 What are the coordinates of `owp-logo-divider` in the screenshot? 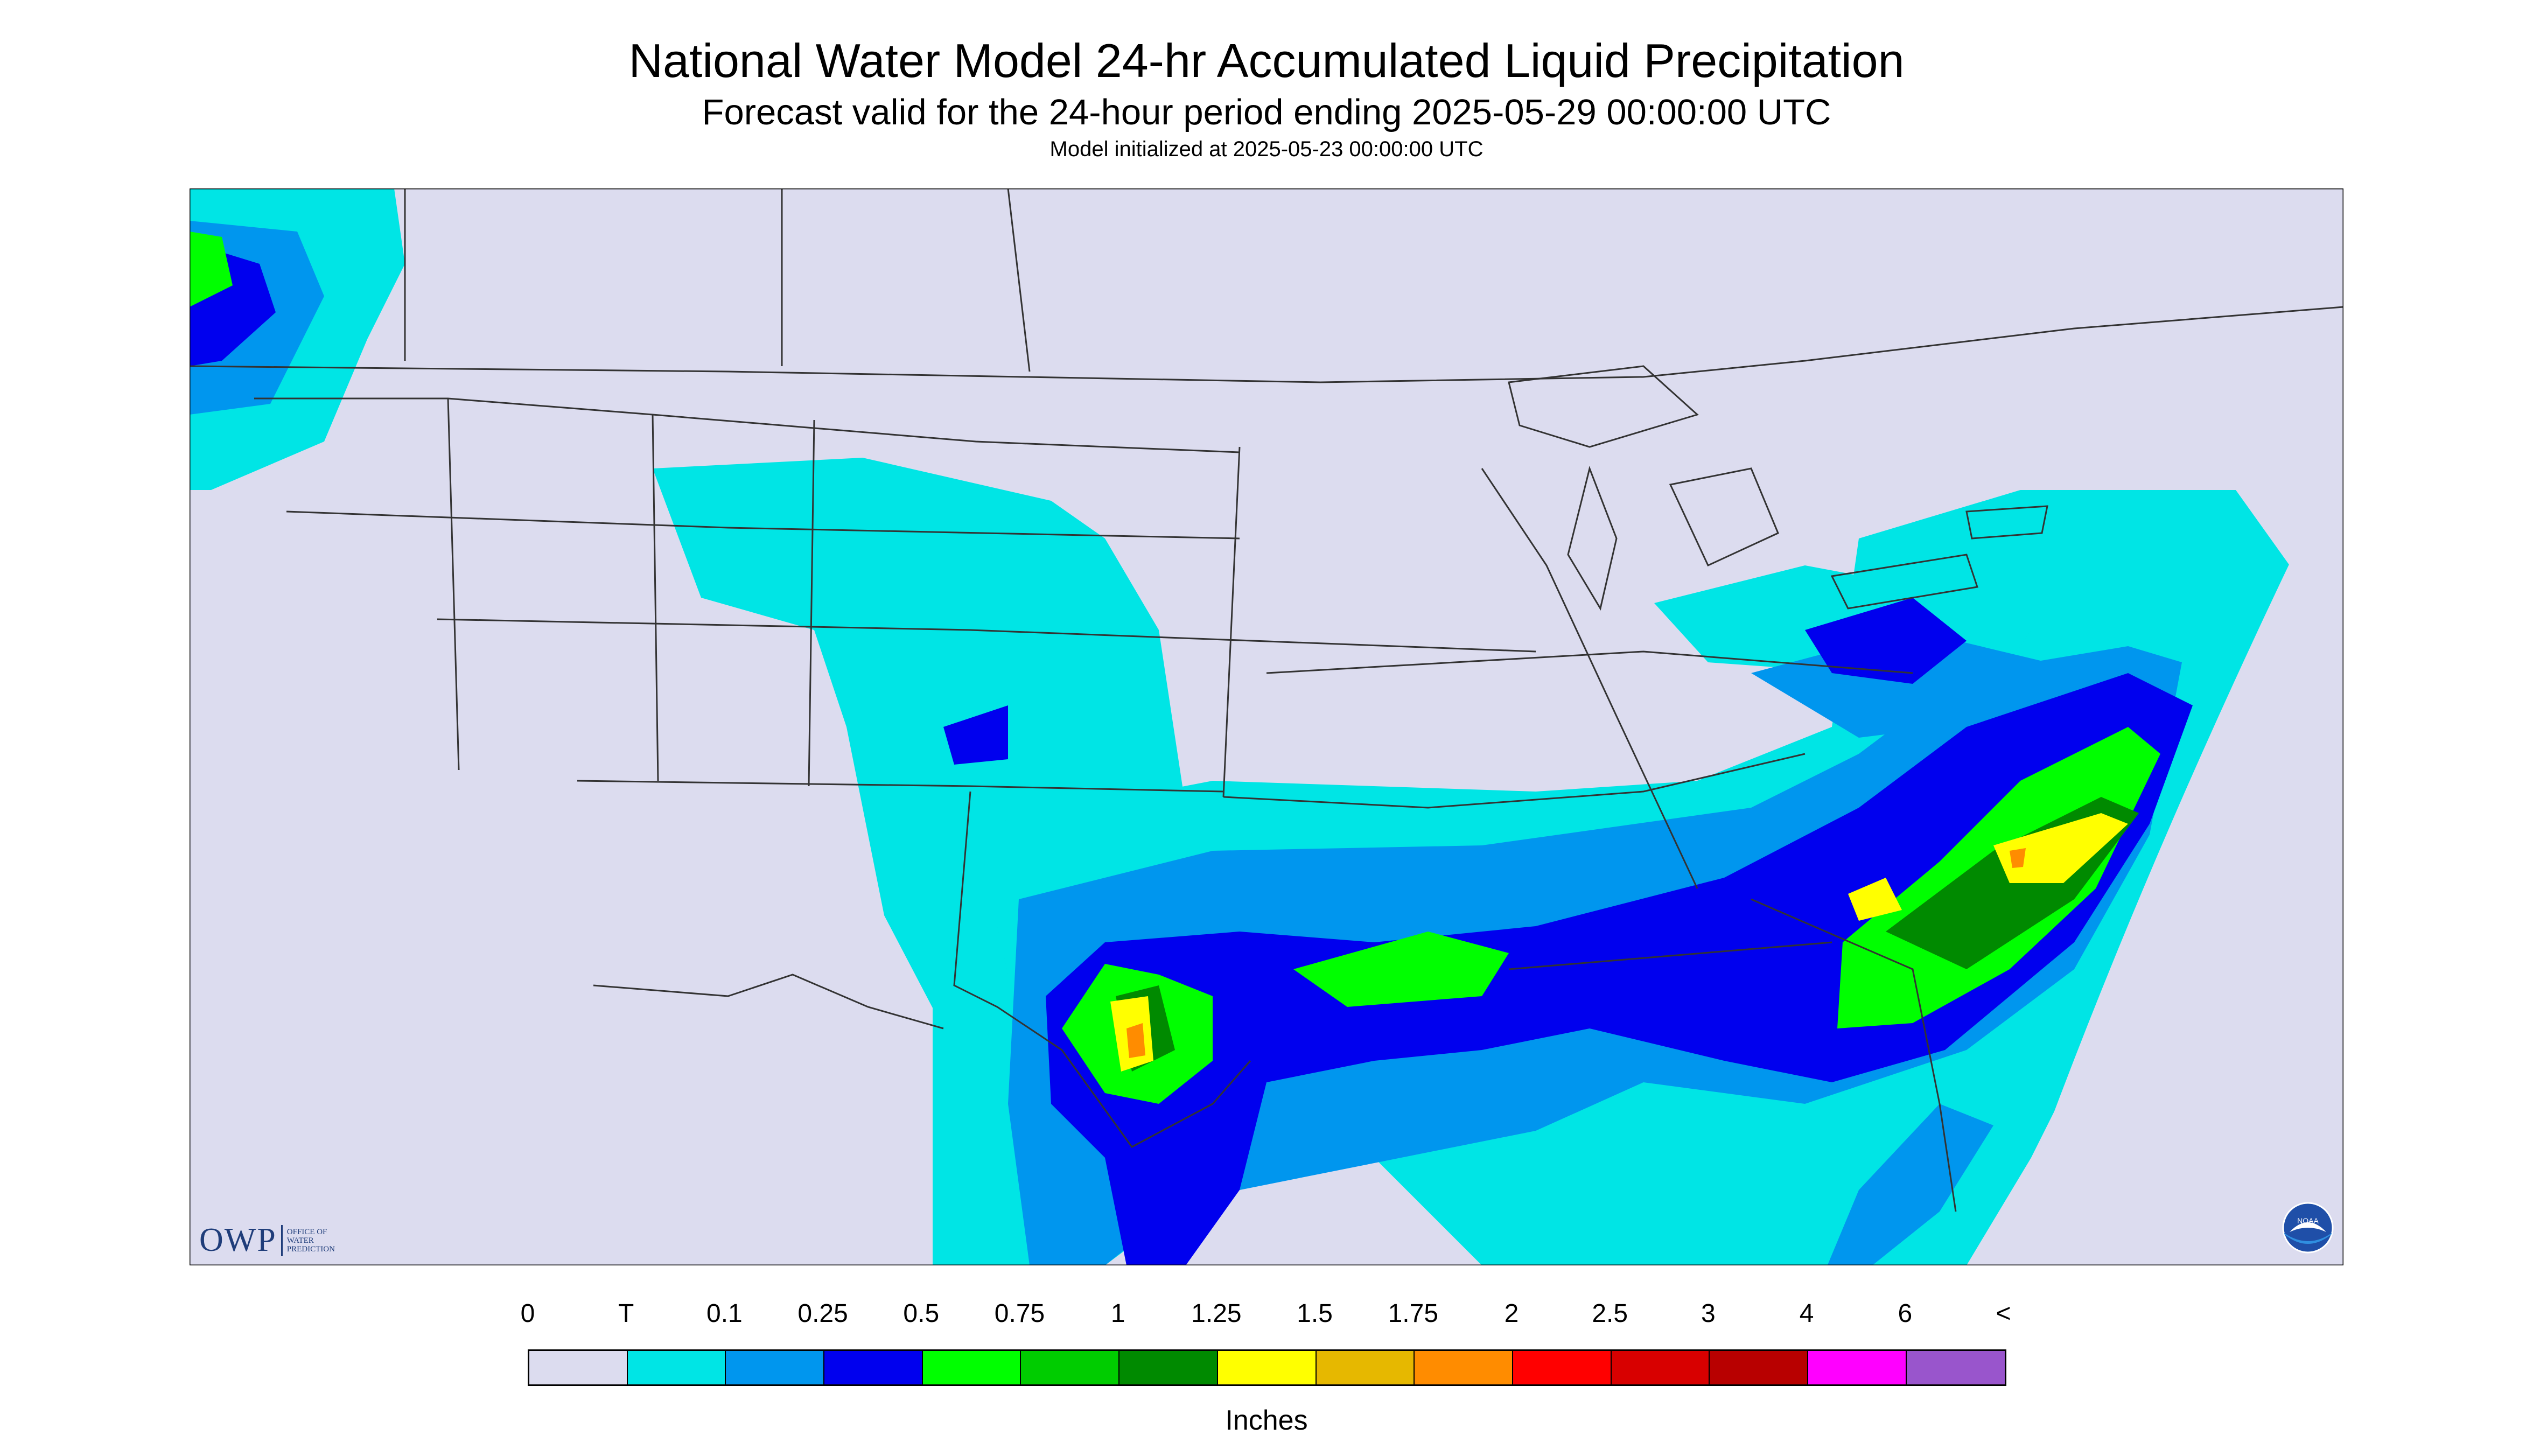 It's located at (282, 1240).